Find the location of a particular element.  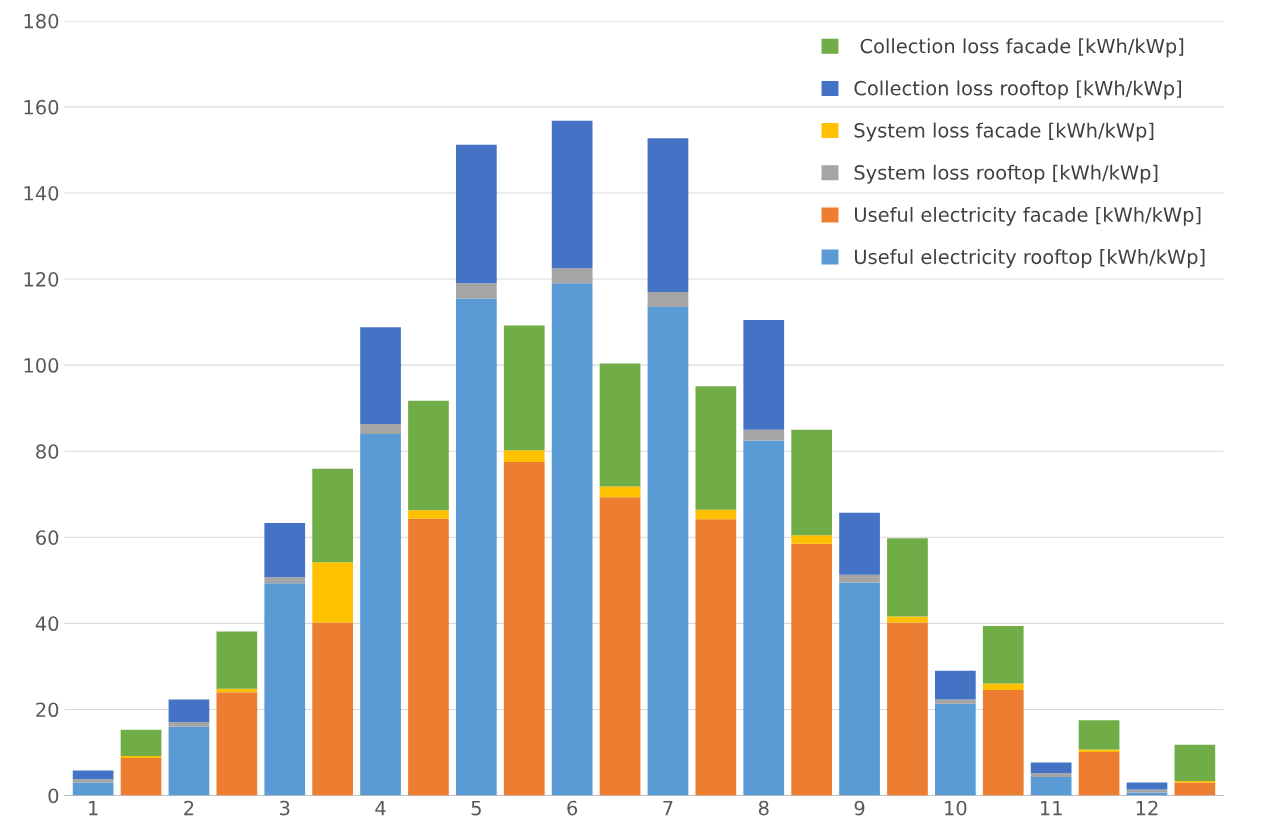

y-tick-label: 120 is located at coordinates (41, 279).